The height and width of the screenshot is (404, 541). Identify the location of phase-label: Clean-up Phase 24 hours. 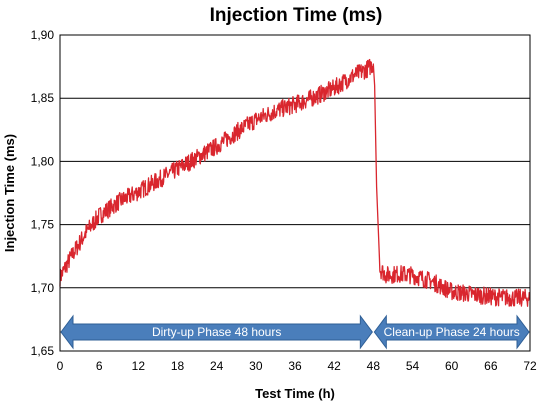
(452, 332).